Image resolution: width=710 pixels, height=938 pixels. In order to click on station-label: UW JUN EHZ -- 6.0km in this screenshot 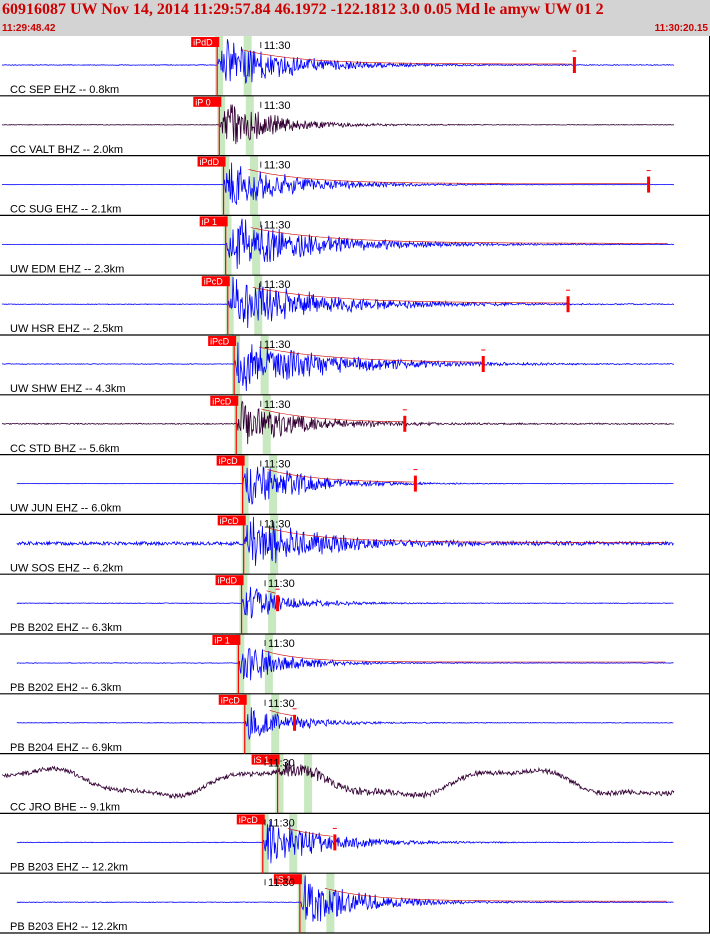, I will do `click(65, 509)`.